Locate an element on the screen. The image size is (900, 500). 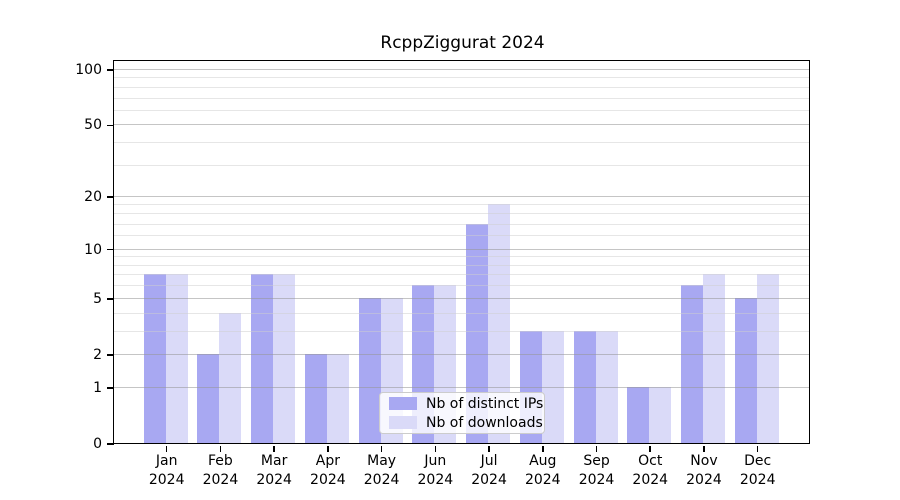
bar-distinct-ips-feb is located at coordinates (208, 398).